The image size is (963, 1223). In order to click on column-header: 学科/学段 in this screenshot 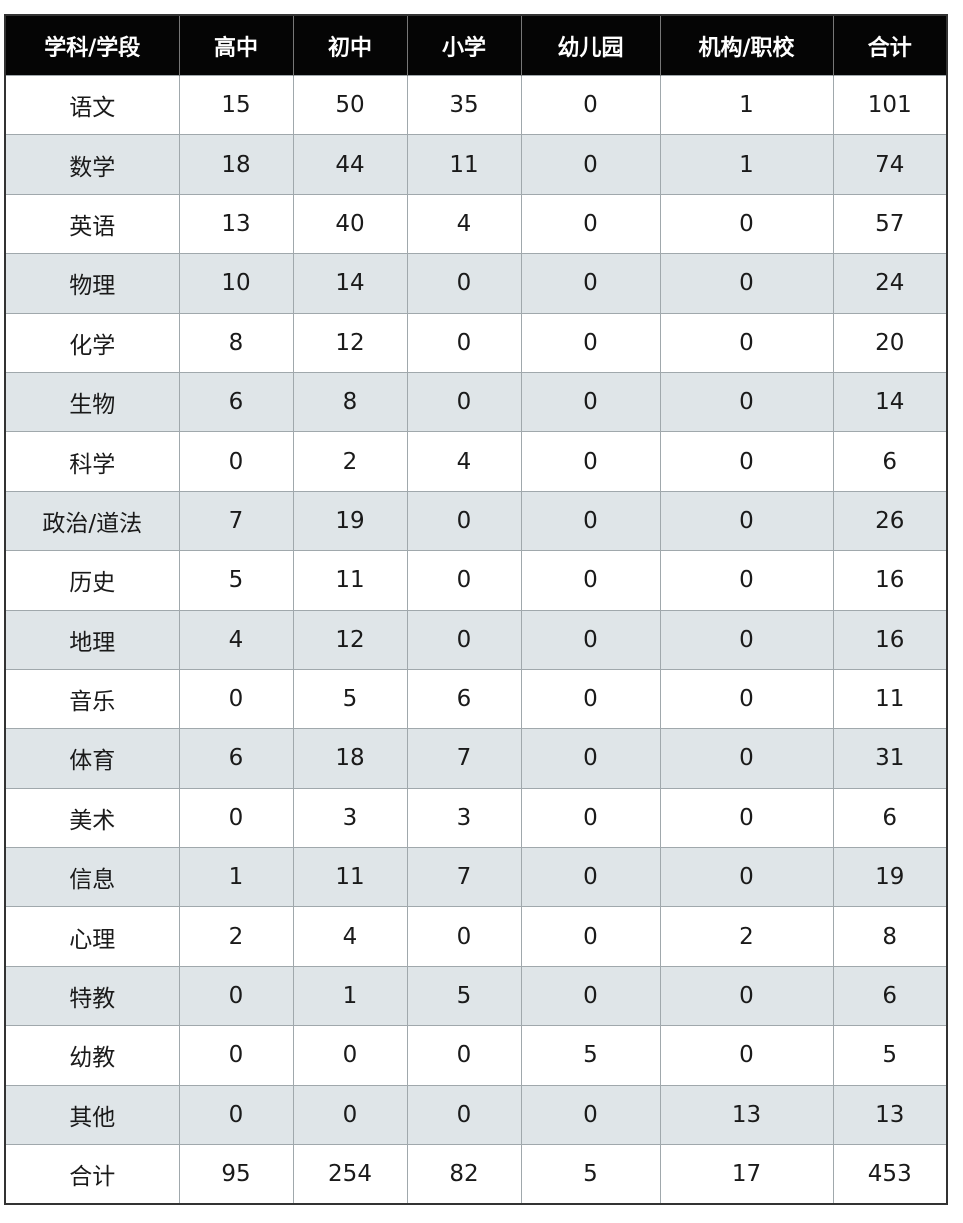, I will do `click(92, 45)`.